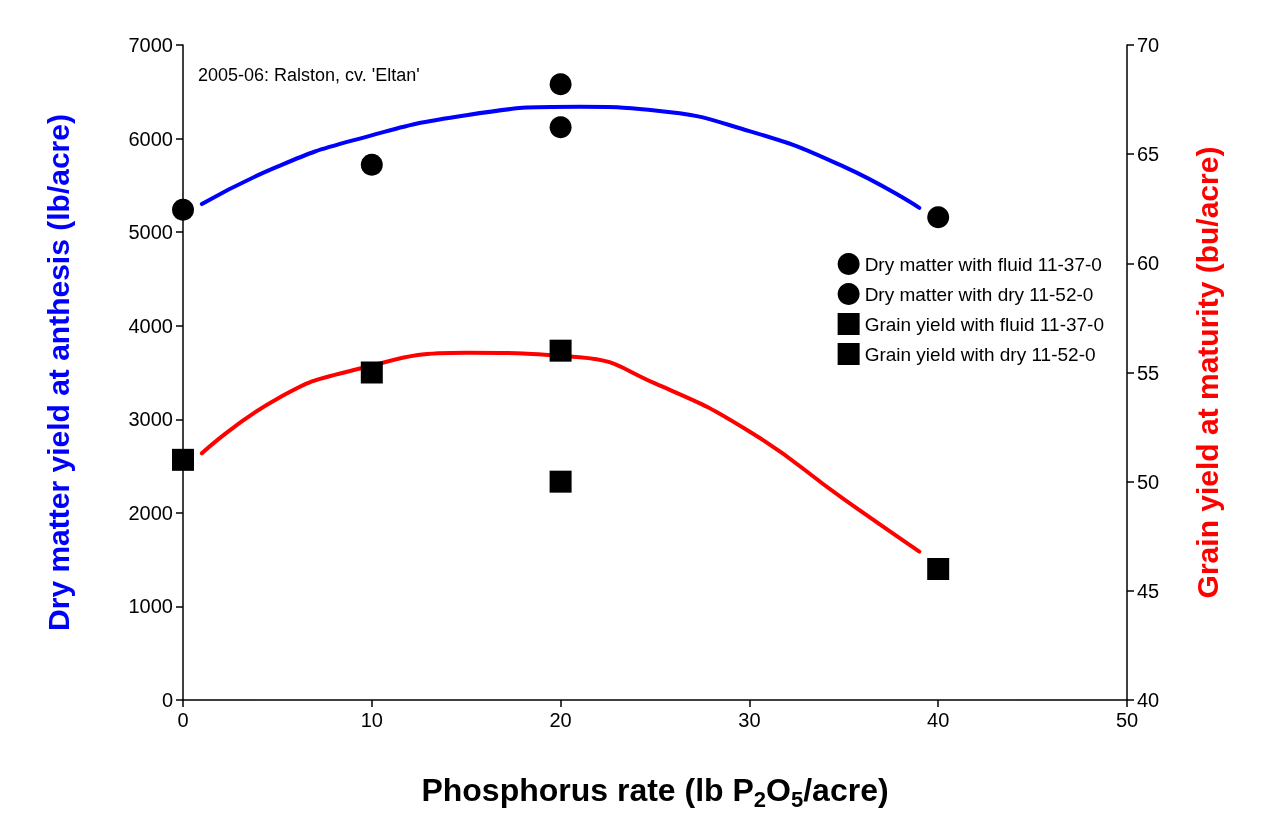 The width and height of the screenshot is (1267, 840). I want to click on y-tick-label: 5000, so click(150, 232).